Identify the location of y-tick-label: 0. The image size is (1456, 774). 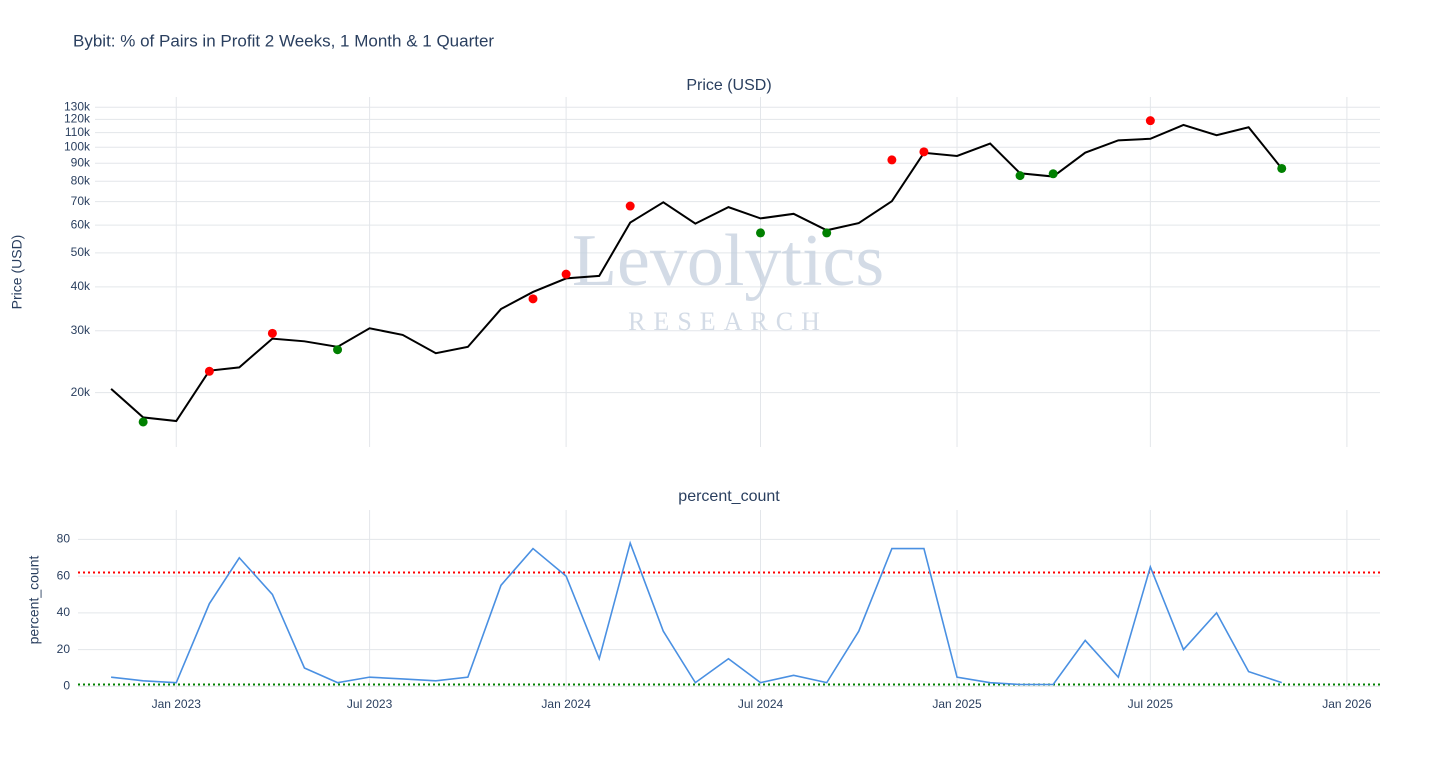
(66, 685).